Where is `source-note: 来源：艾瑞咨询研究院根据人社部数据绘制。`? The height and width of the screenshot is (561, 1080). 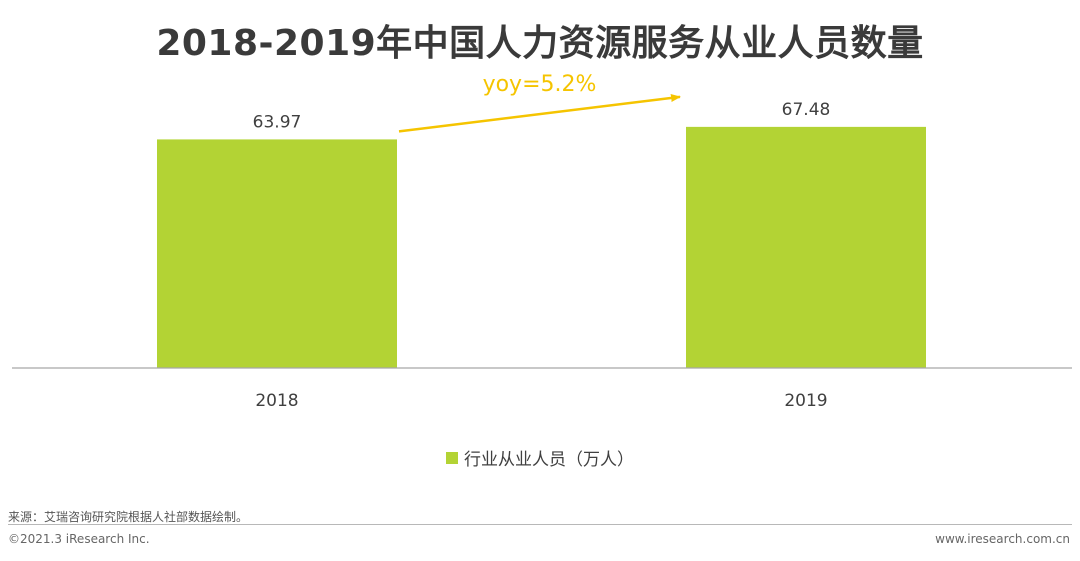 source-note: 来源：艾瑞咨询研究院根据人社部数据绘制。 is located at coordinates (128, 517).